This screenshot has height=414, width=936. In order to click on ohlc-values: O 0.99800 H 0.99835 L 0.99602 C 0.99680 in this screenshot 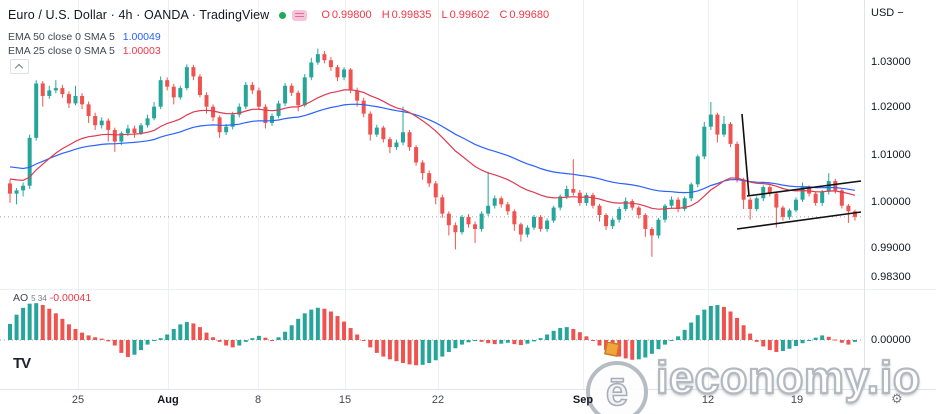, I will do `click(438, 15)`.